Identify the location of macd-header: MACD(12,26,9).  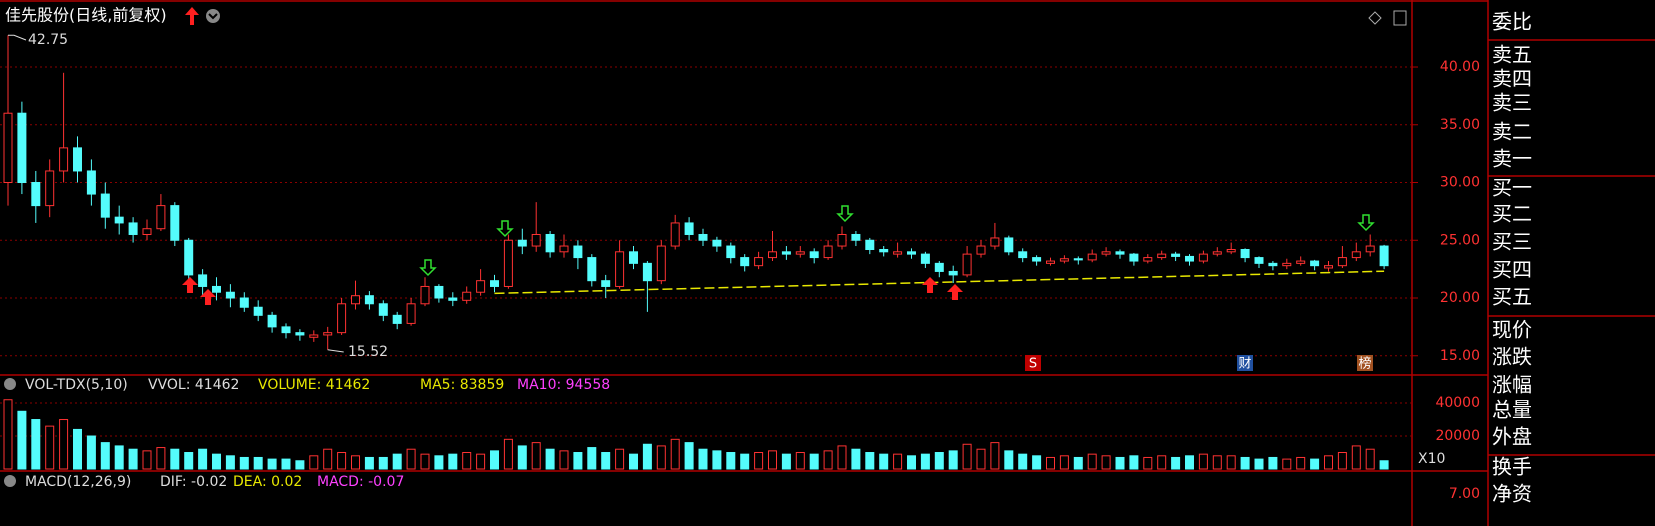
(78, 482).